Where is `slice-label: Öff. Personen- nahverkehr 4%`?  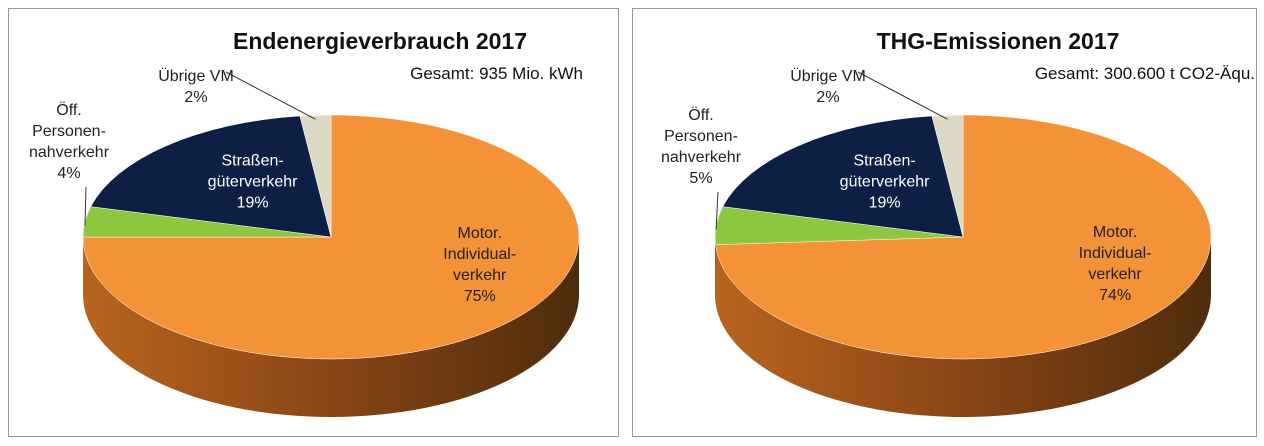 slice-label: Öff. Personen- nahverkehr 4% is located at coordinates (69, 142).